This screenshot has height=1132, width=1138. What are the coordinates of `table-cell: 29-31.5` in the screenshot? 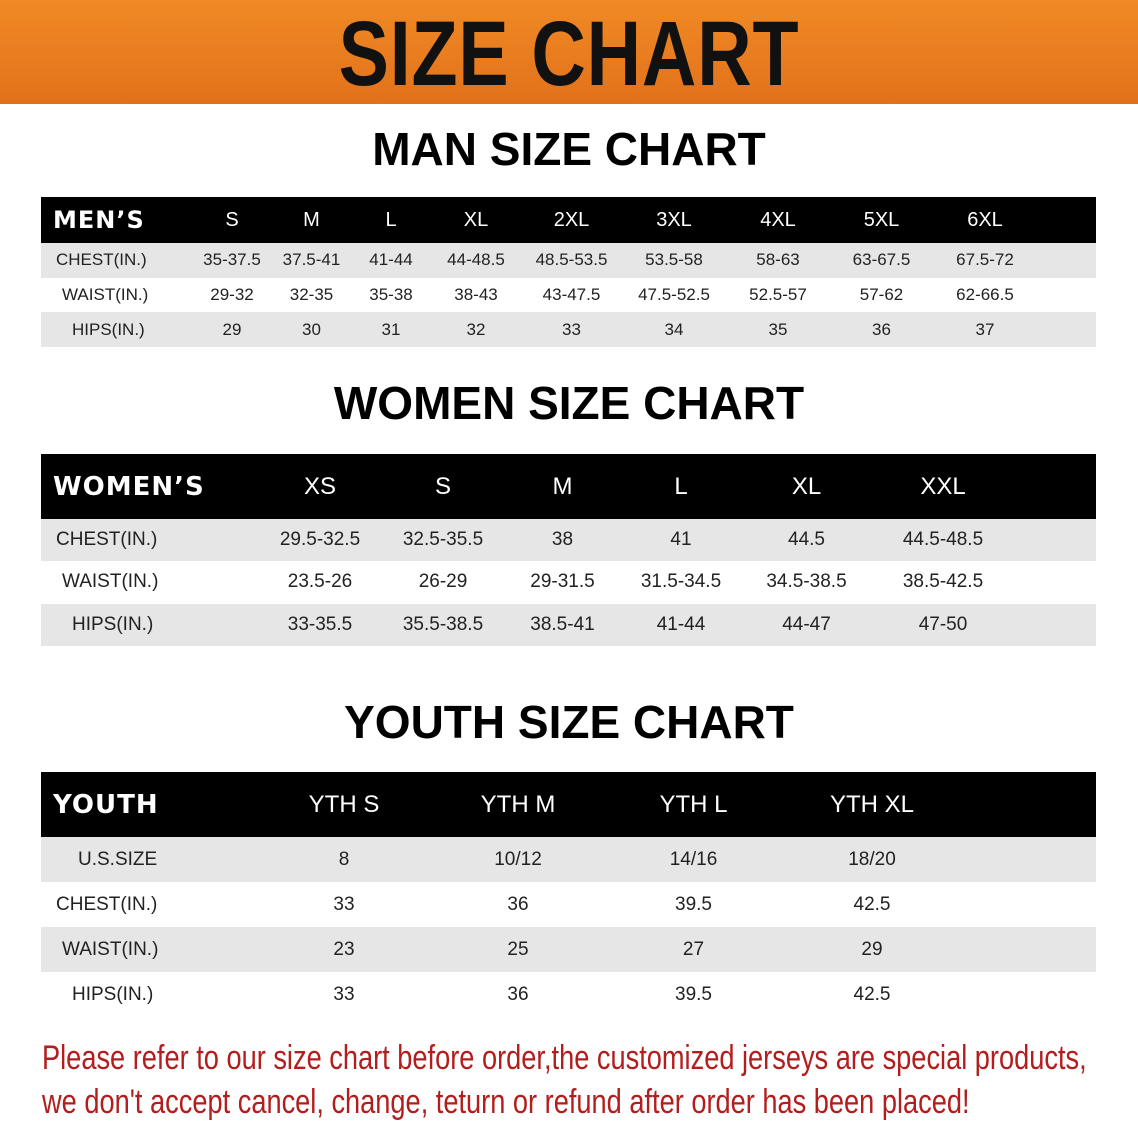 It's located at (562, 582).